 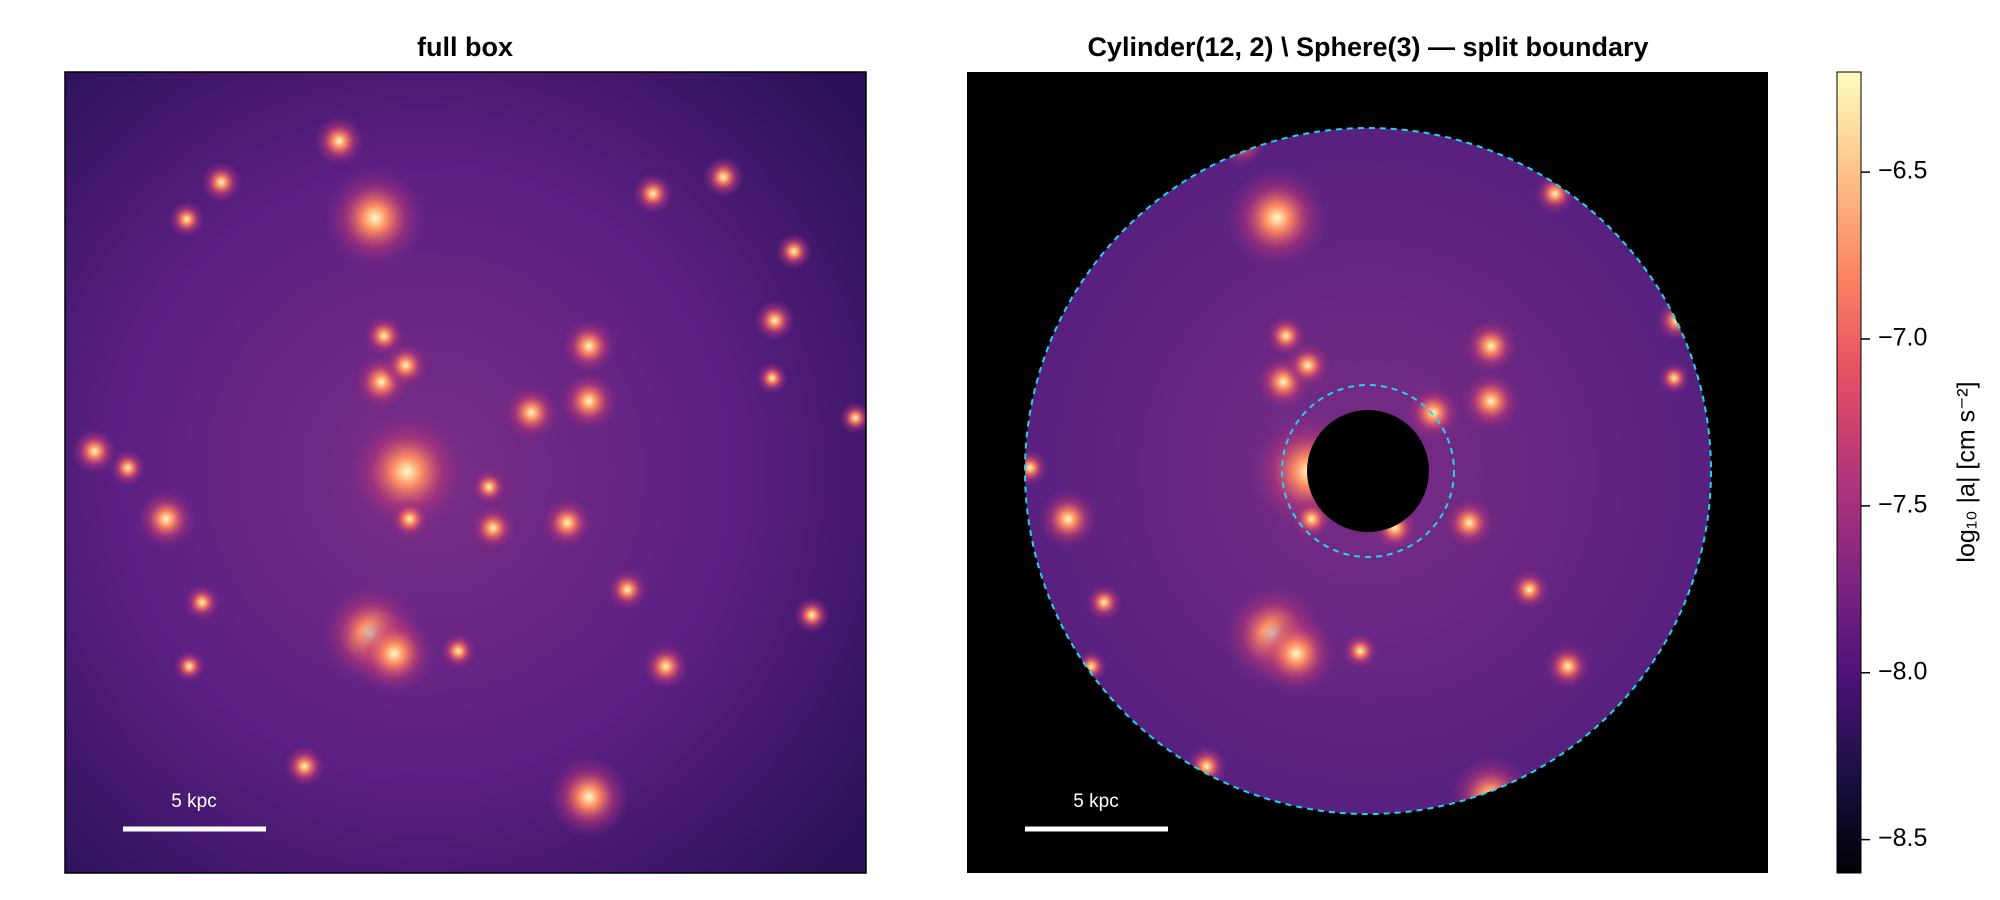 I want to click on colorbar-tick-label: −7.5, so click(x=1902, y=504).